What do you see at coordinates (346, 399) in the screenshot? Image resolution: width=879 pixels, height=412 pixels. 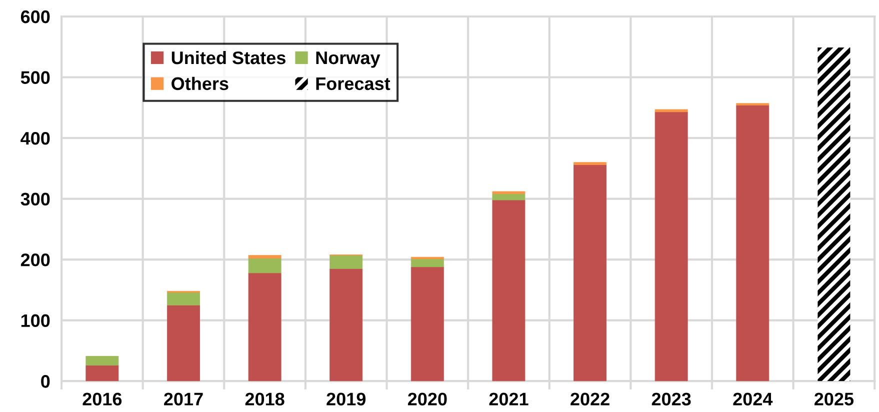 I see `x-tick-label: 2019` at bounding box center [346, 399].